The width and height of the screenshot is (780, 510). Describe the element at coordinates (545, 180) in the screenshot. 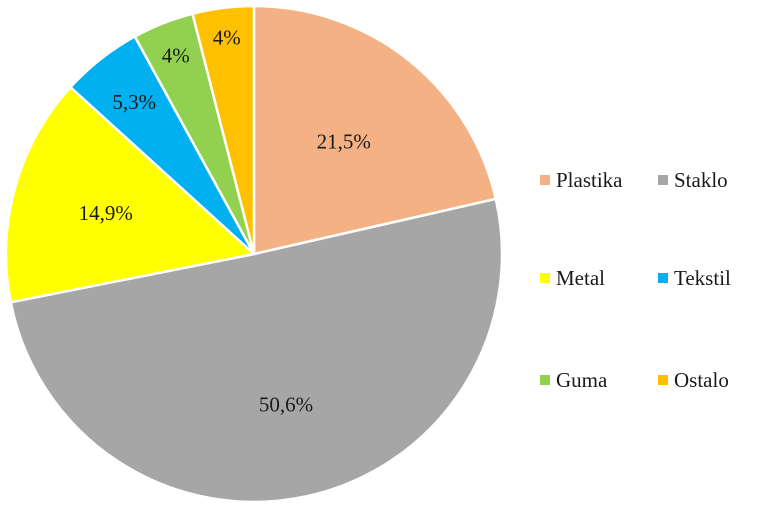

I see `legend-swatch-plastika` at that location.